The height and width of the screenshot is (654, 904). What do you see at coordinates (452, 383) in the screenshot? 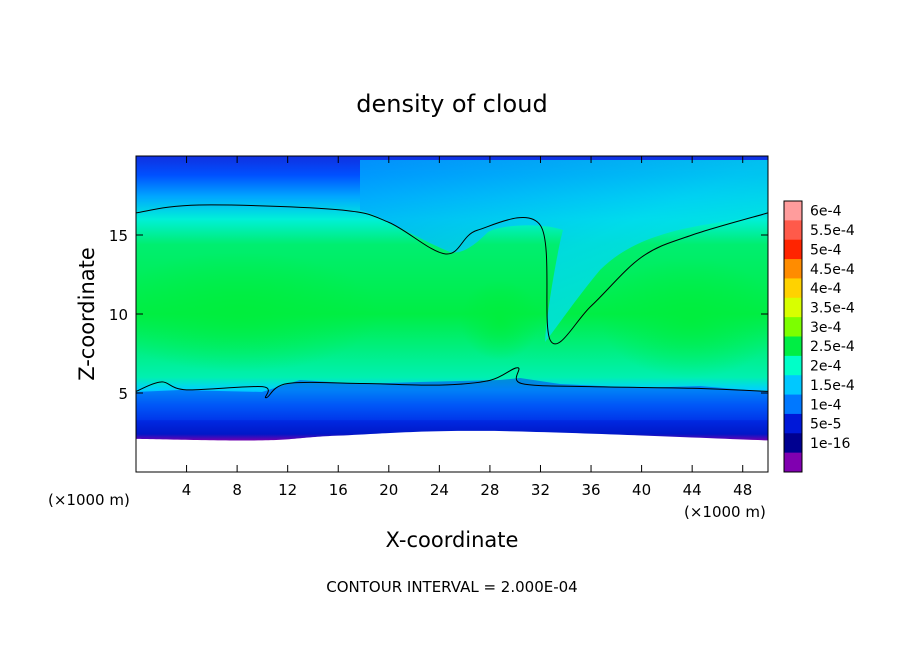
I see `contour-2e-4-lower` at bounding box center [452, 383].